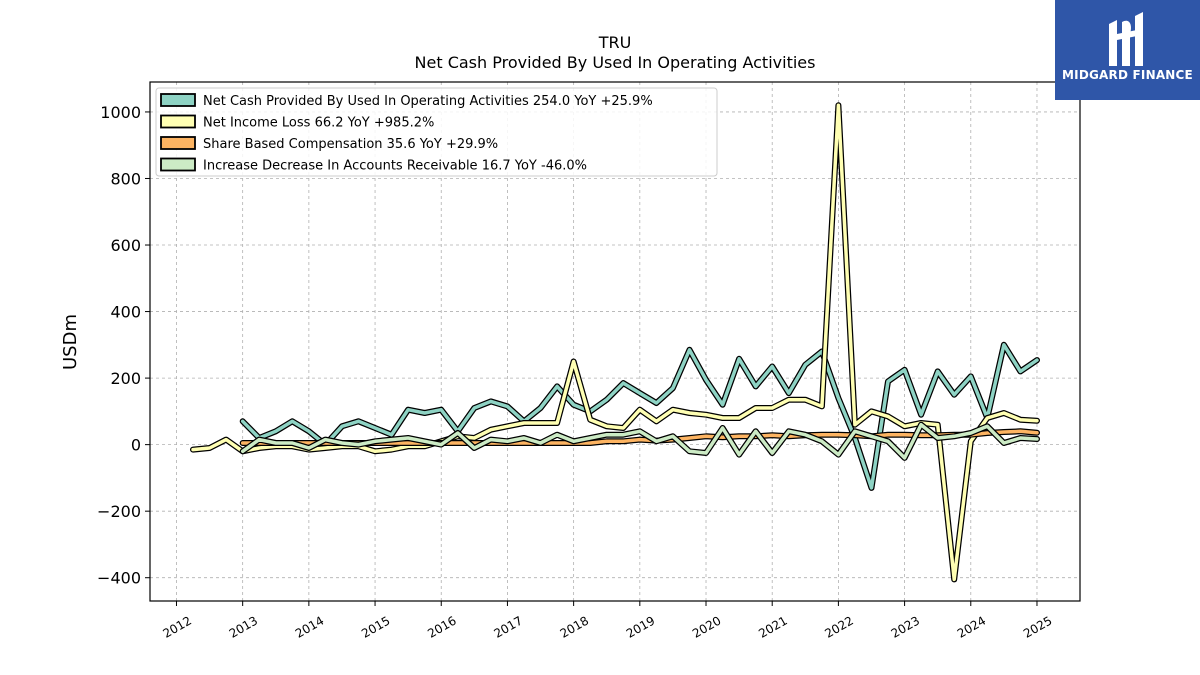 Image resolution: width=1200 pixels, height=675 pixels. Describe the element at coordinates (706, 626) in the screenshot. I see `x-tick-label: 2020` at that location.